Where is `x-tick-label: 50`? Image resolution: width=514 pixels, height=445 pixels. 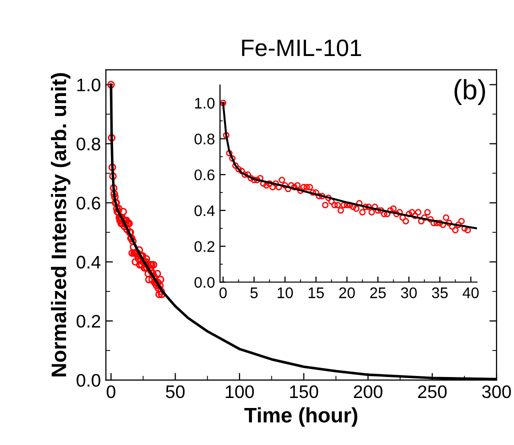
x-tick-label: 50 is located at coordinates (175, 391).